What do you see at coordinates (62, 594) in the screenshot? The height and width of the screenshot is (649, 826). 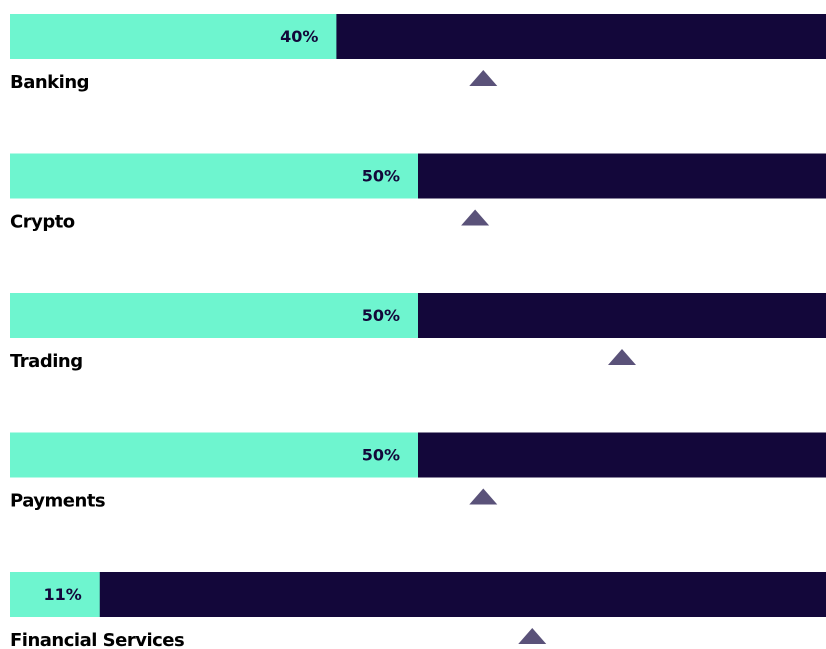 I see `value-label: 11%` at bounding box center [62, 594].